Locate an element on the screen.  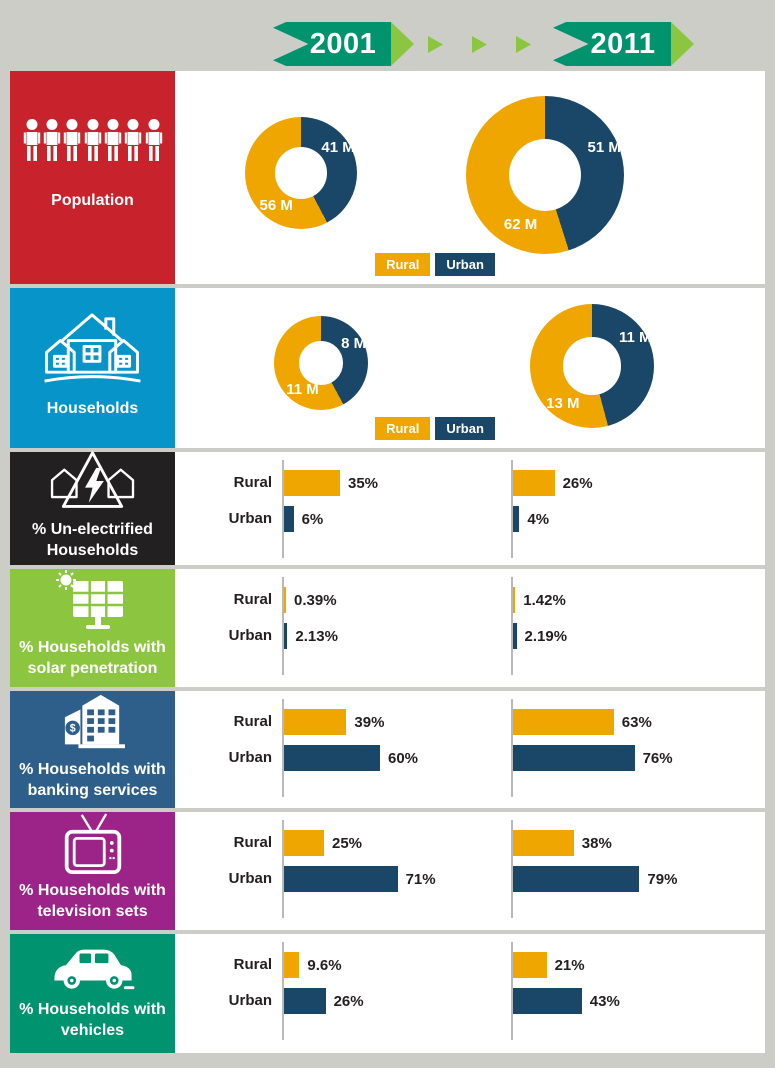
rural-slice-label: 62 M is located at coordinates (520, 225).